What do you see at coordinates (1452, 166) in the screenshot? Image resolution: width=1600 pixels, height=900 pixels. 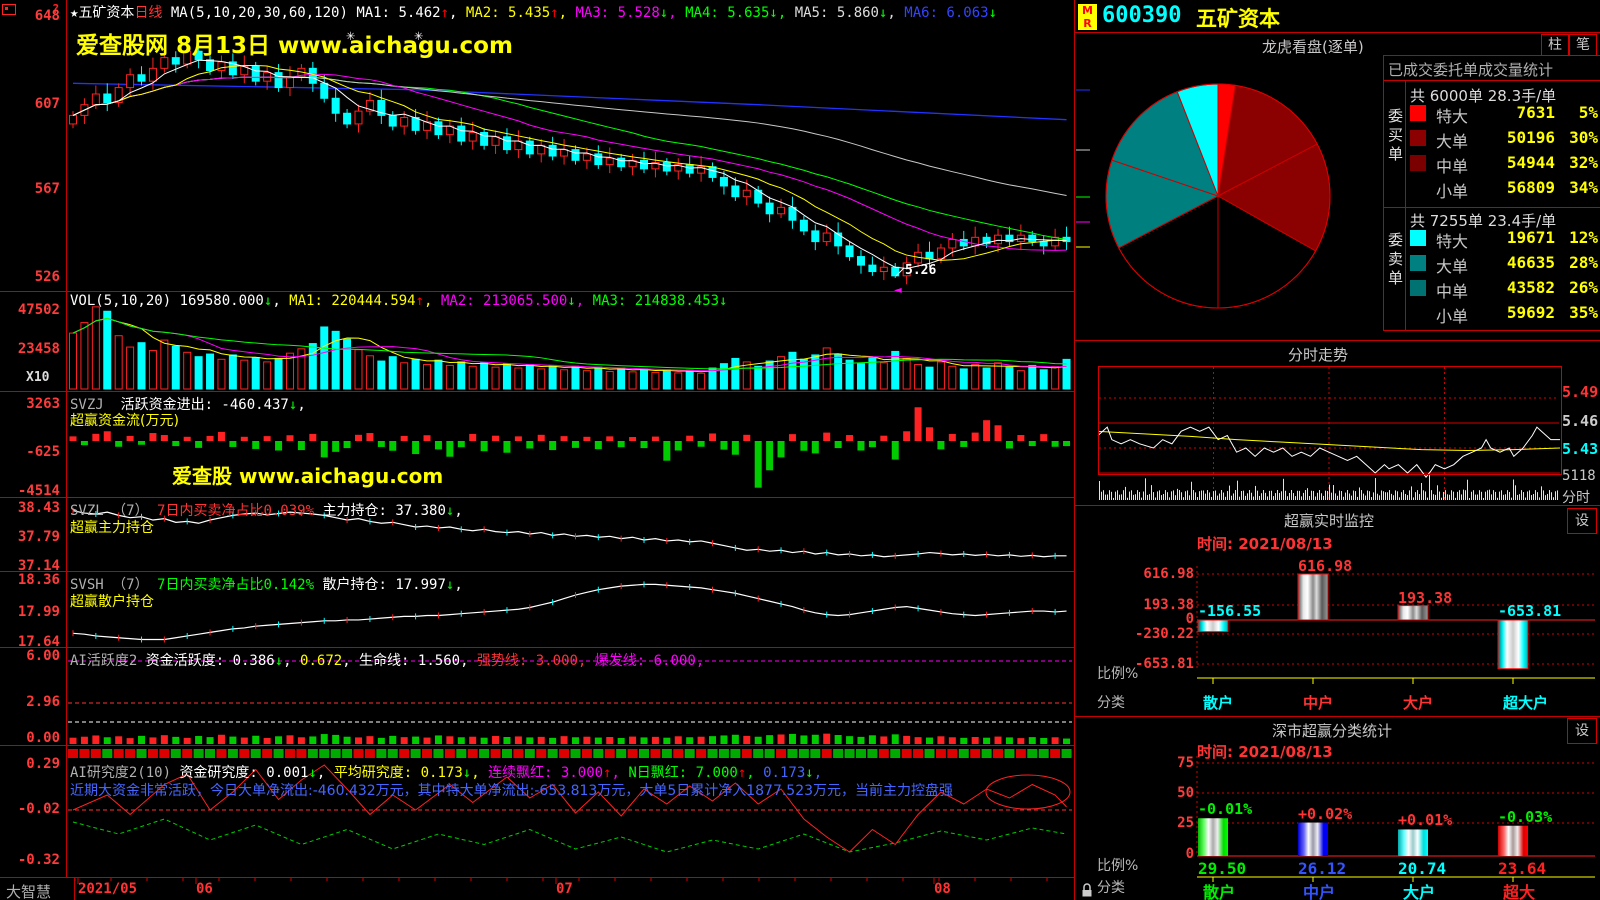 I see `order-row-label: 中单` at bounding box center [1452, 166].